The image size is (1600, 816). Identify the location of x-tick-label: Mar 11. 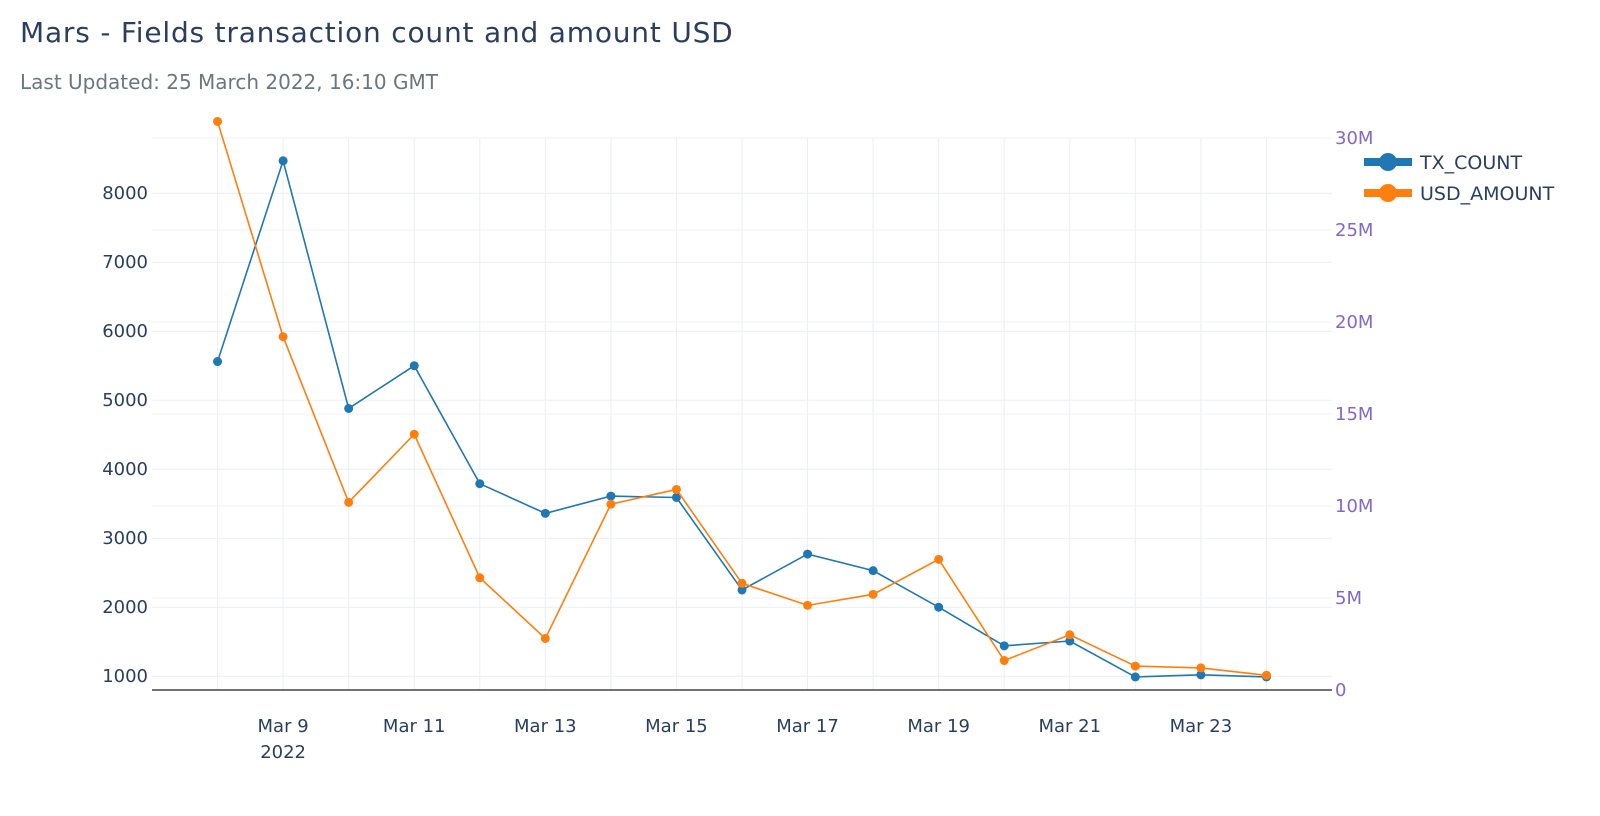
(414, 726).